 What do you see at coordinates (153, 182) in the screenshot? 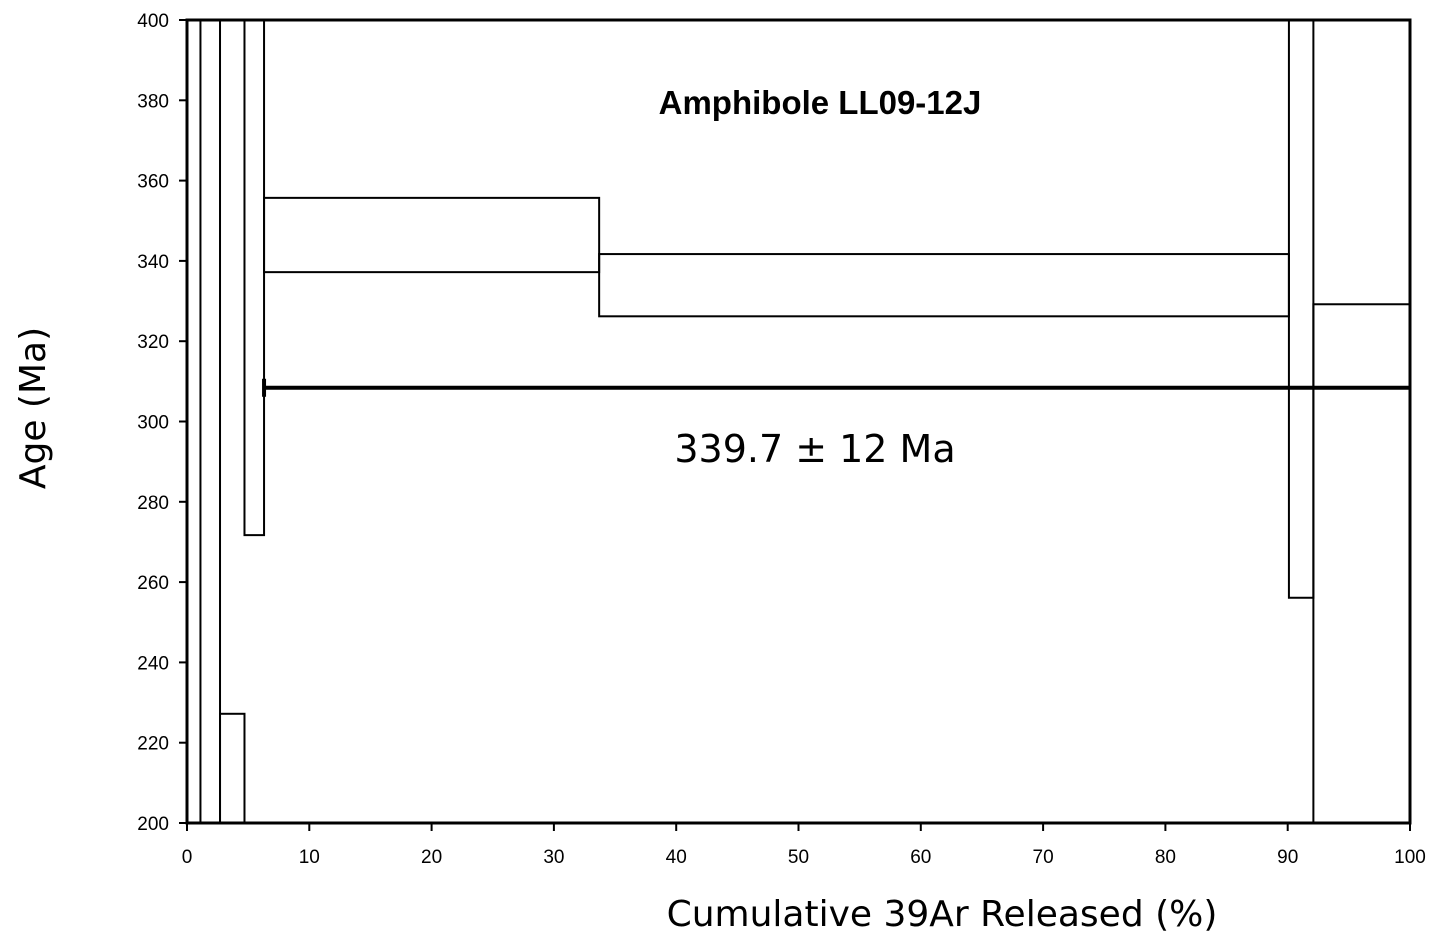
I see `y-tick-label: 360` at bounding box center [153, 182].